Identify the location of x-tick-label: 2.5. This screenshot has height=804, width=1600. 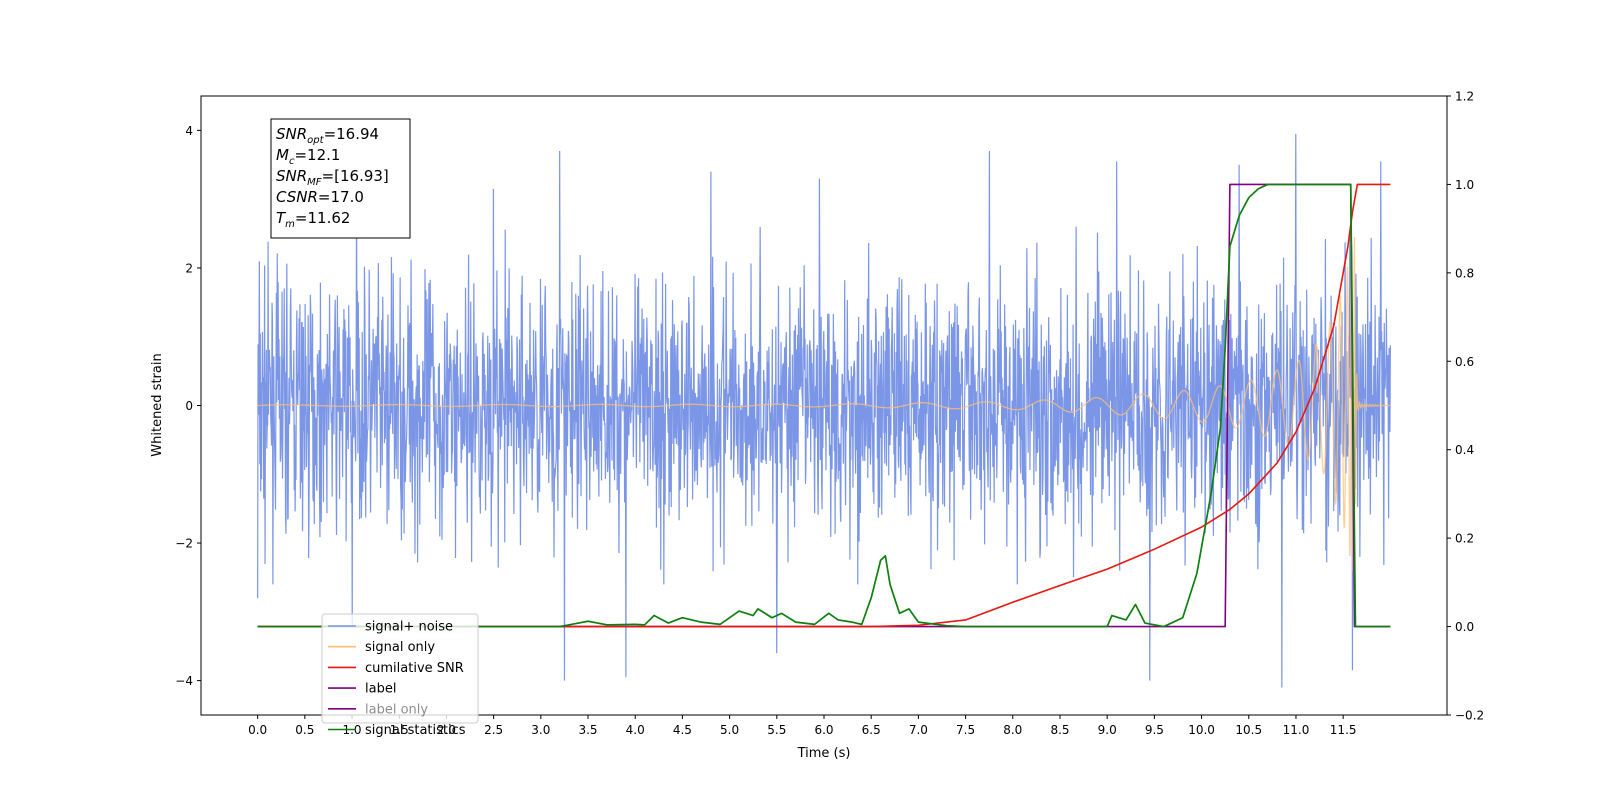
(493, 730).